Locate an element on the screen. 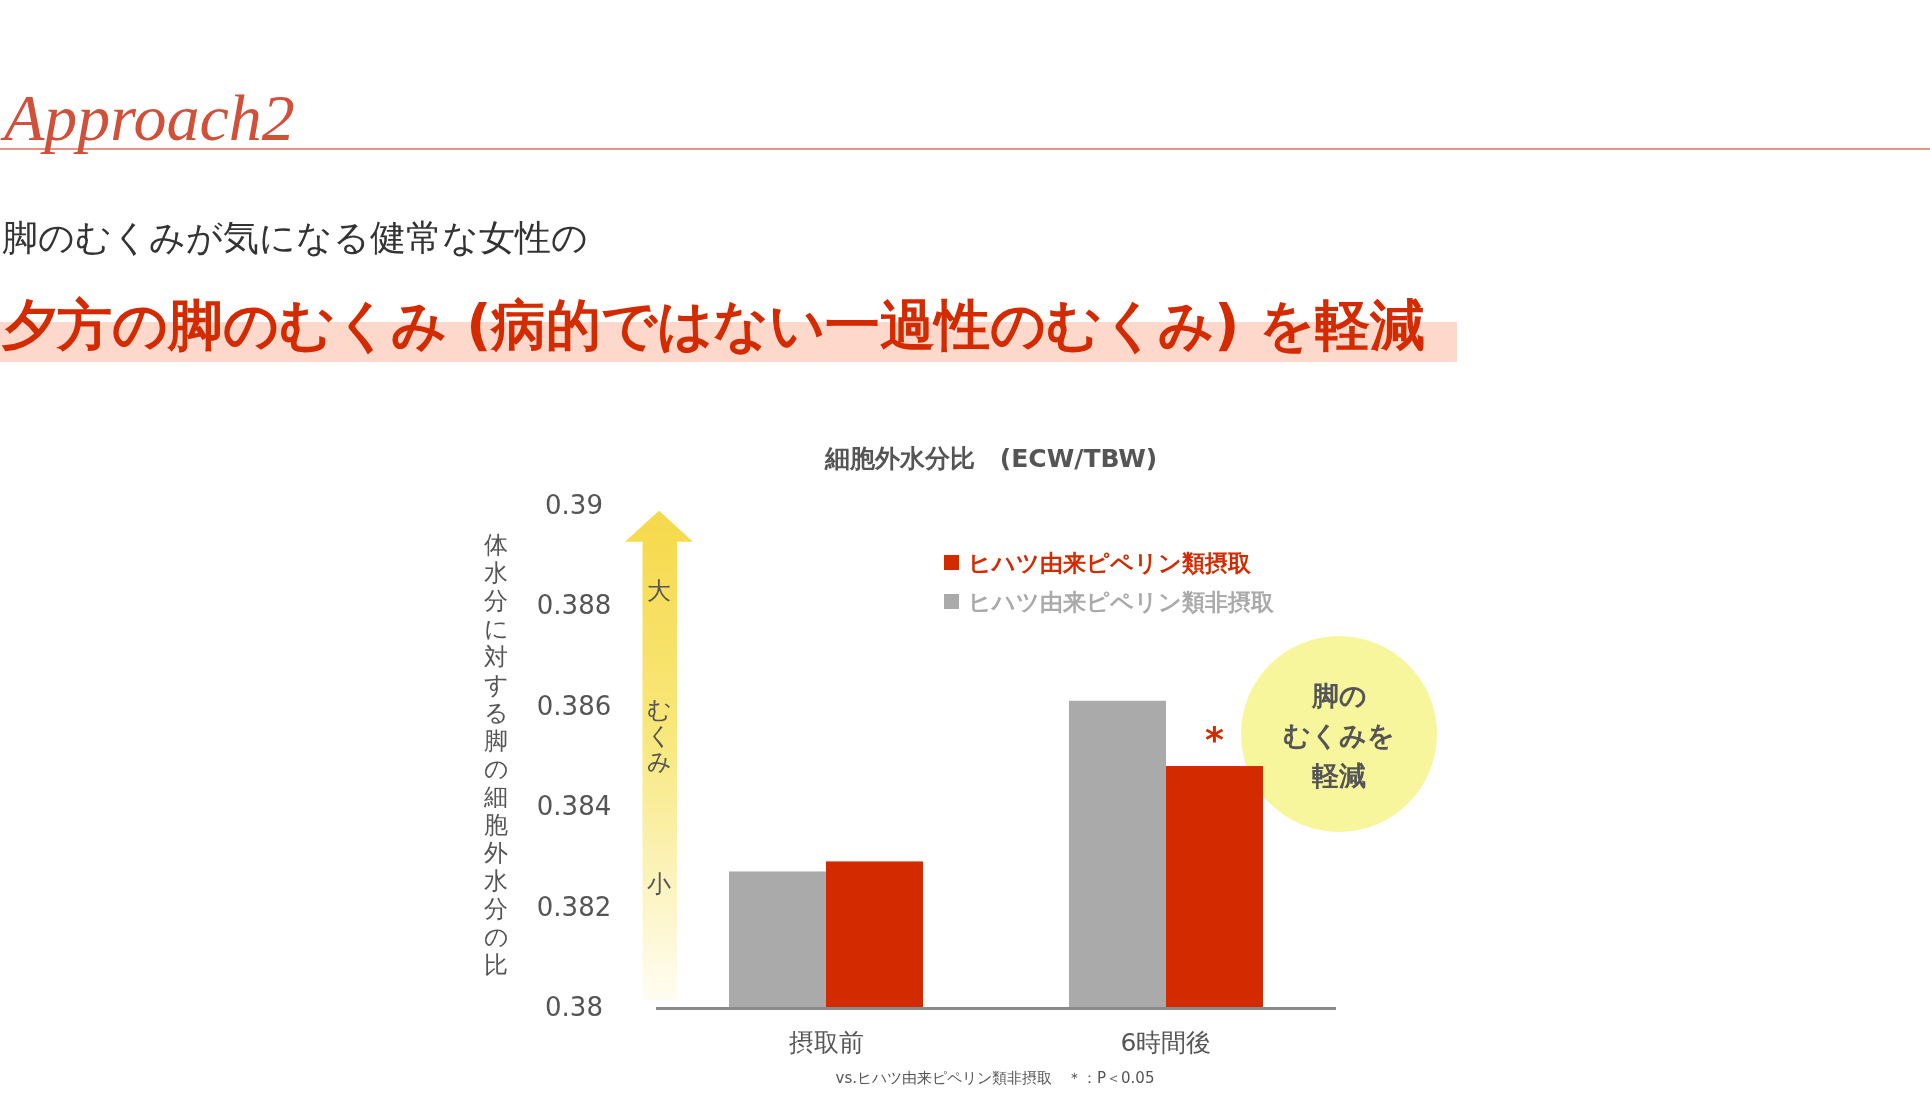 The height and width of the screenshot is (1119, 1930). chart-title: 夕方の脚のむくみ (病的ではない一過性のむくみ) を軽減 is located at coordinates (713, 325).